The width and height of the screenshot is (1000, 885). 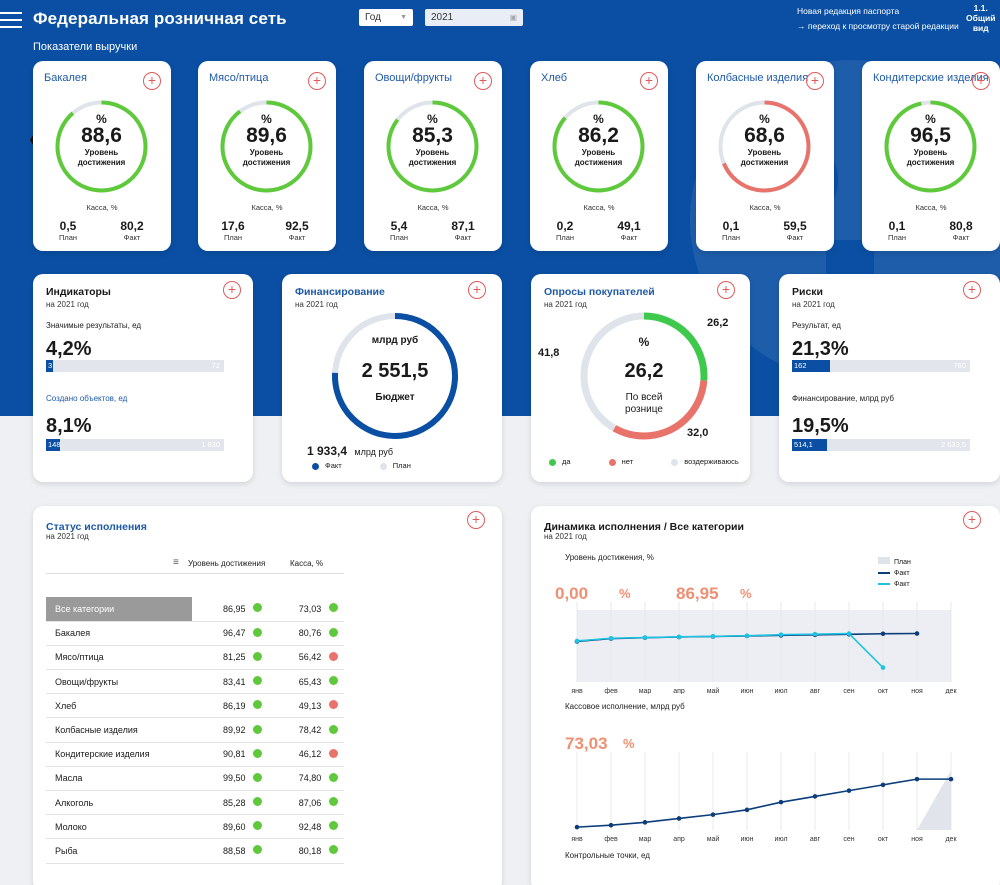 What do you see at coordinates (195, 682) in the screenshot?
I see `status-row: Овощи/фрукты 83,41 65,43` at bounding box center [195, 682].